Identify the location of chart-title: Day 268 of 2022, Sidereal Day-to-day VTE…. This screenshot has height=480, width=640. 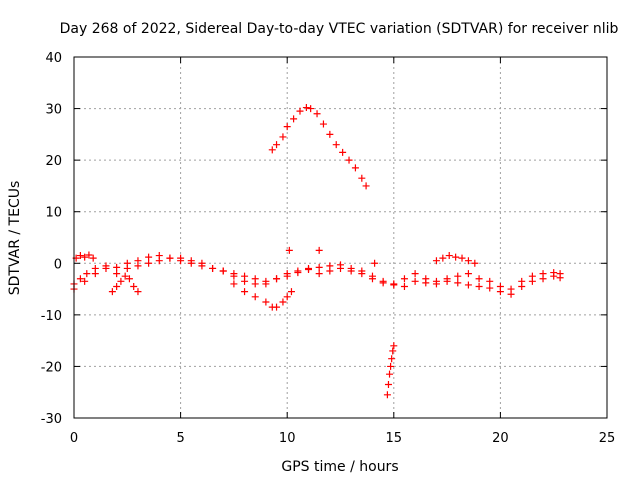
(339, 29).